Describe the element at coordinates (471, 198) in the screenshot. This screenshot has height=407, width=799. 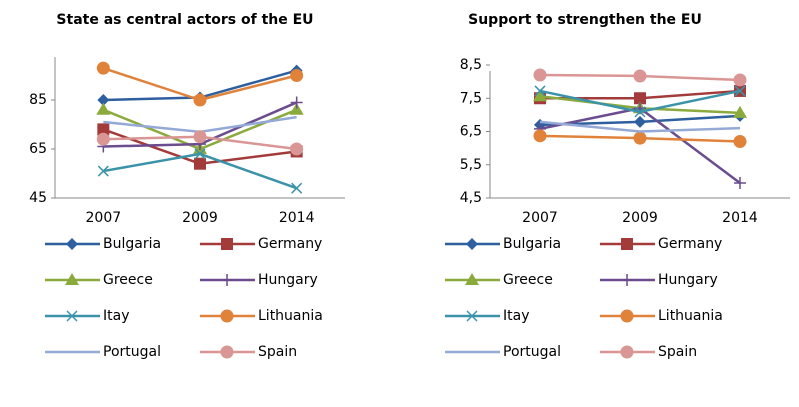
I see `y-tick-label: 4,5` at that location.